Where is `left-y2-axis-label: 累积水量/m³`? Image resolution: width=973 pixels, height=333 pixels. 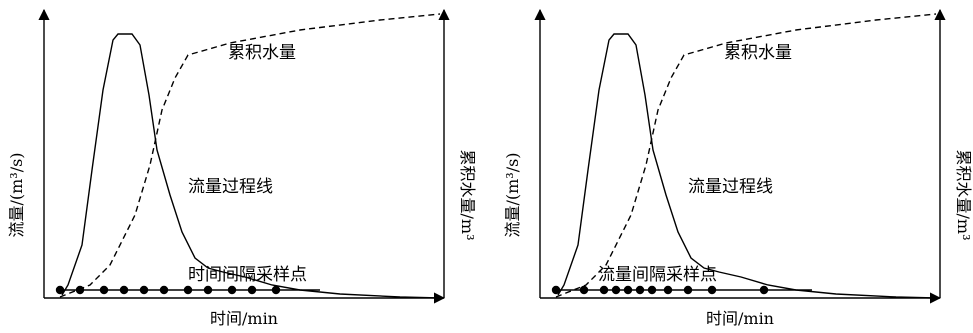 left-y2-axis-label: 累积水量/m³ is located at coordinates (467, 195).